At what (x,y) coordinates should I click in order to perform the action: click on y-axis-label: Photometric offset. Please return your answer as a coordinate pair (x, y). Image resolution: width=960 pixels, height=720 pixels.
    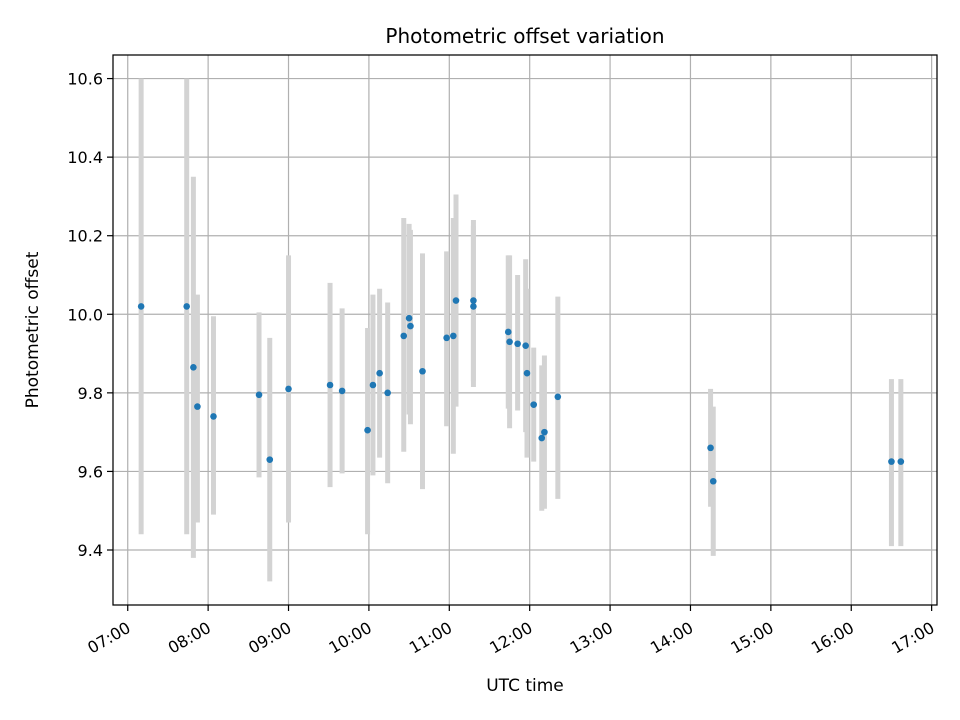
    Looking at the image, I should click on (33, 329).